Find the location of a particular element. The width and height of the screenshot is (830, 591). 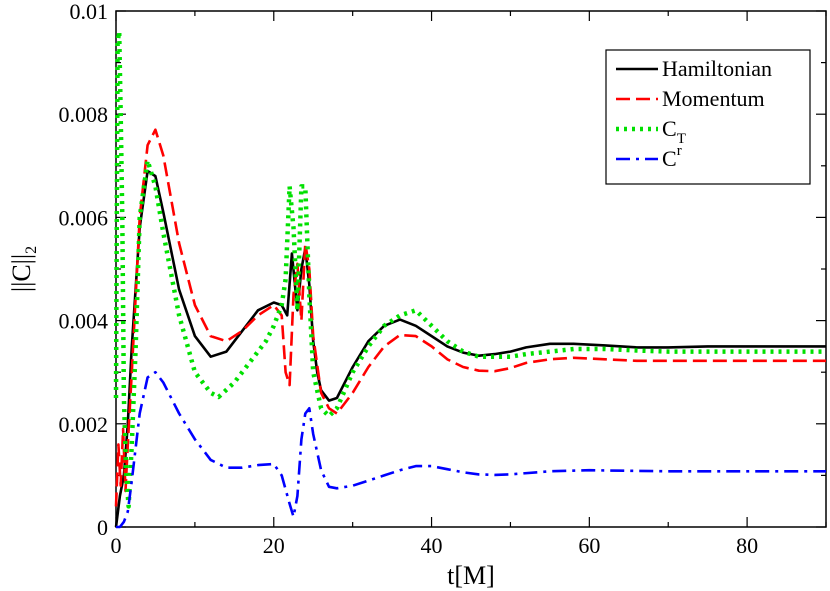

x-tick-label: 40 is located at coordinates (432, 545).